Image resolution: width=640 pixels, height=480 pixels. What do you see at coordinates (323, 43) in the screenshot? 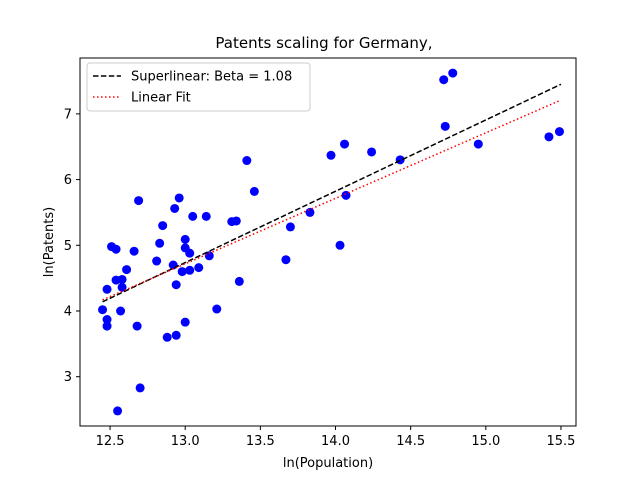
I see `chart-title: Patents scaling for Germany,` at bounding box center [323, 43].